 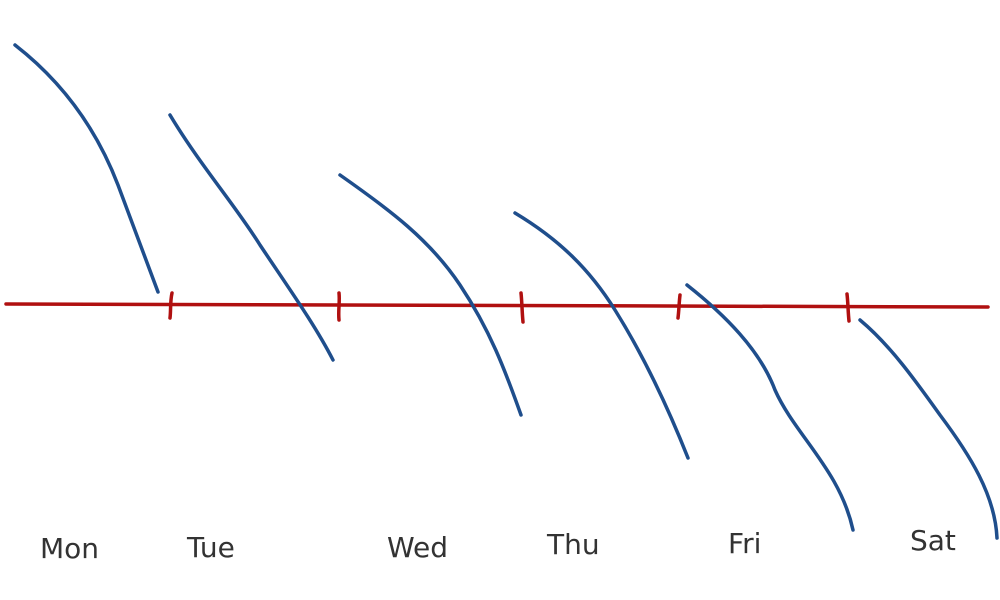 I want to click on day-label: Fri, so click(x=744, y=543).